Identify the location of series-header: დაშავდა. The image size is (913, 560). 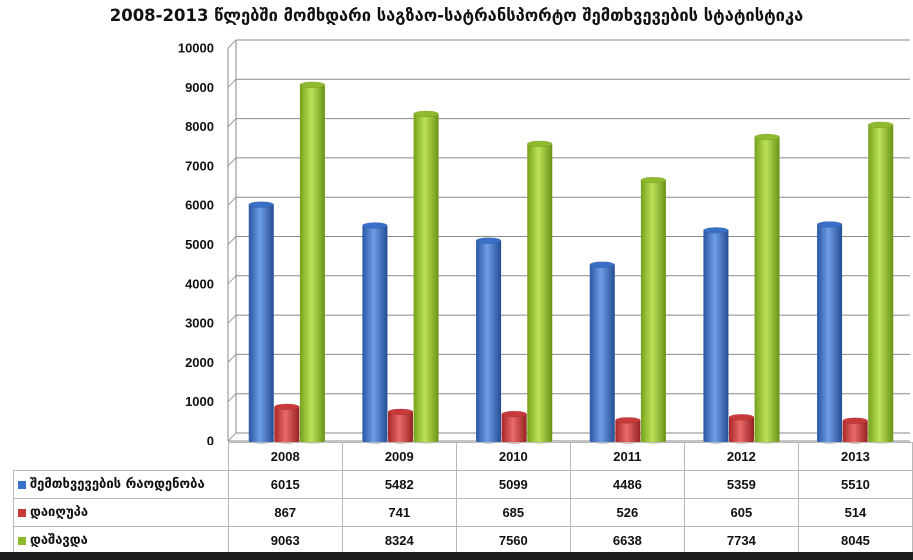
(121, 540).